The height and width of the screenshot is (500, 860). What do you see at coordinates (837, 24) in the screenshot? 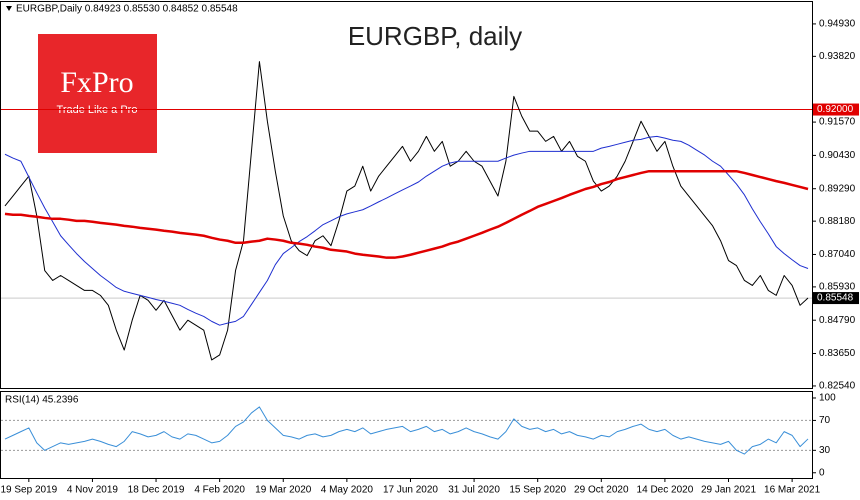
I see `y-tick-label: 0.94930` at bounding box center [837, 24].